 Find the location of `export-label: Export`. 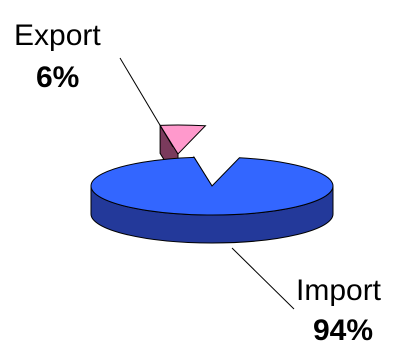

export-label: Export is located at coordinates (57, 35).